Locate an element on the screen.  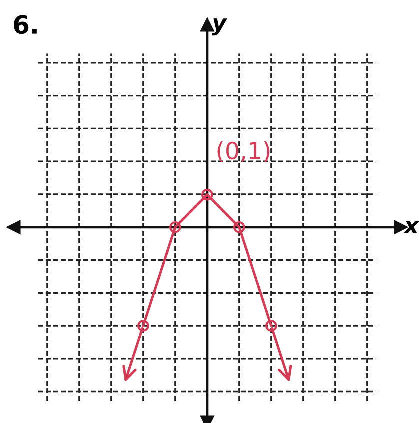
chart-title: 6. is located at coordinates (25, 24).